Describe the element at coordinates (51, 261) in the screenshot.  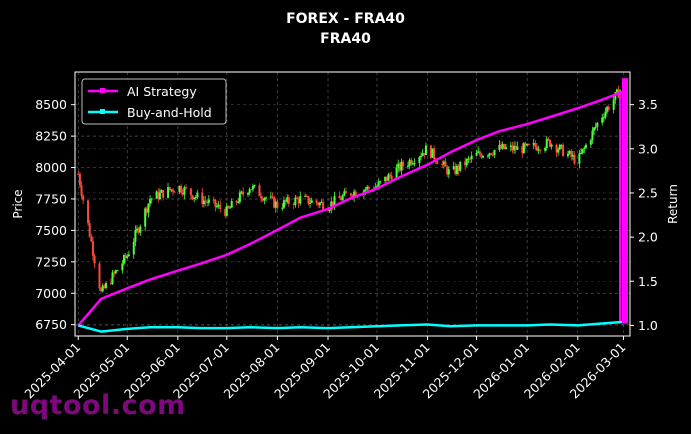
I see `y-left-tick-label: 7250` at that location.